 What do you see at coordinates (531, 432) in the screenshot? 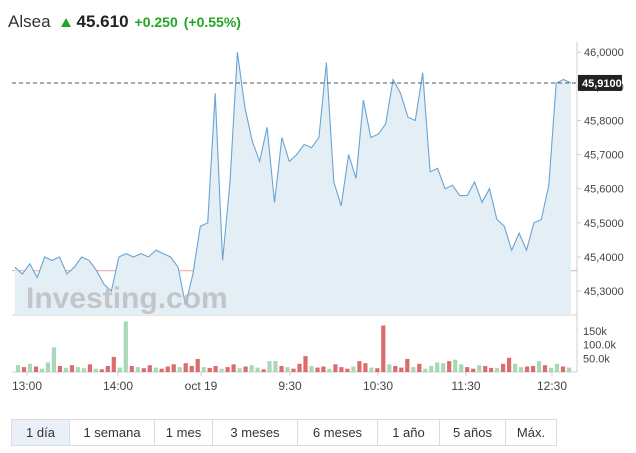
I see `range-button-7: Máx.` at bounding box center [531, 432].